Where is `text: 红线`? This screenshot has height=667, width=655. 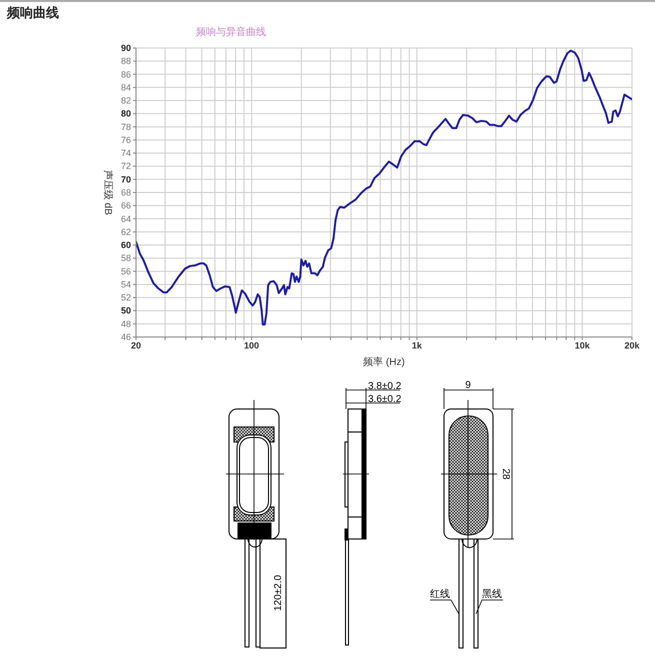
text: 红线 is located at coordinates (440, 594).